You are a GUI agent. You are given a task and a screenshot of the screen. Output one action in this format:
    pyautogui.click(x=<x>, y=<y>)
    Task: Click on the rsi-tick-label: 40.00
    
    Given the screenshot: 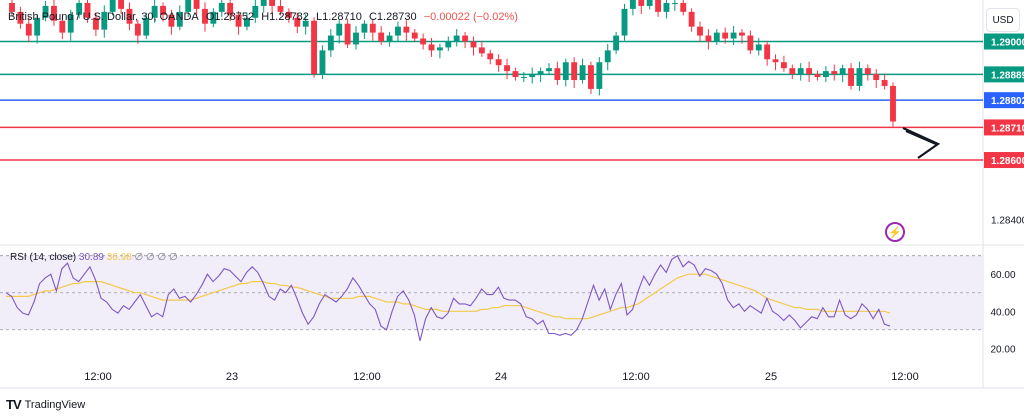 What is the action you would take?
    pyautogui.click(x=1002, y=312)
    